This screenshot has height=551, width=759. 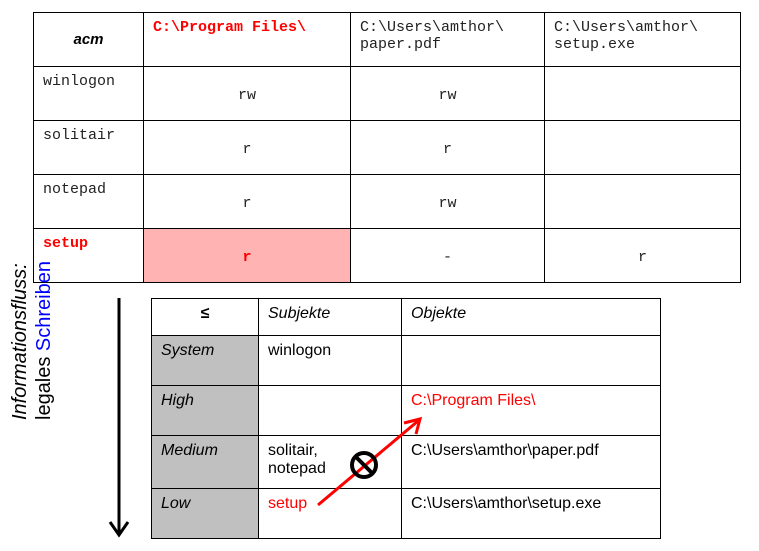 I want to click on prohibited-icon, so click(x=364, y=465).